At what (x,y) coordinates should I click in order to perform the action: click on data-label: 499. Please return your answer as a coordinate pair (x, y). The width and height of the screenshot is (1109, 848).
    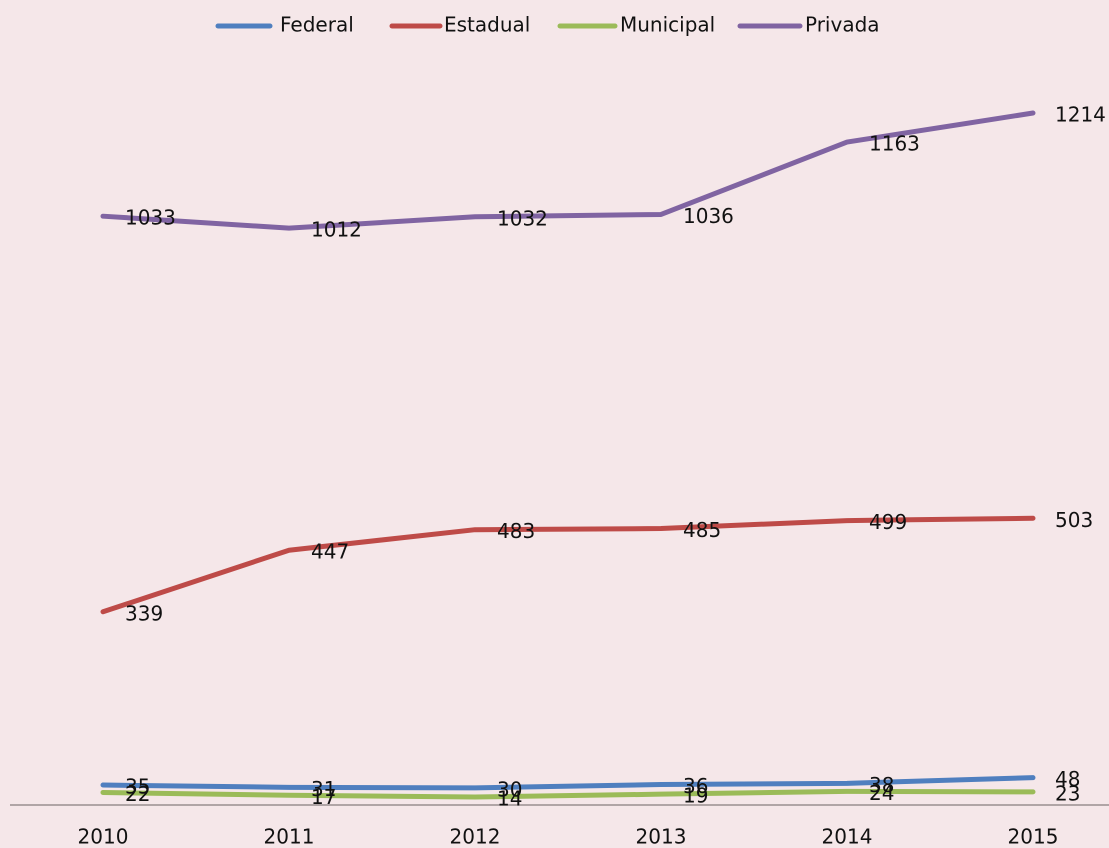
    Looking at the image, I should click on (888, 522).